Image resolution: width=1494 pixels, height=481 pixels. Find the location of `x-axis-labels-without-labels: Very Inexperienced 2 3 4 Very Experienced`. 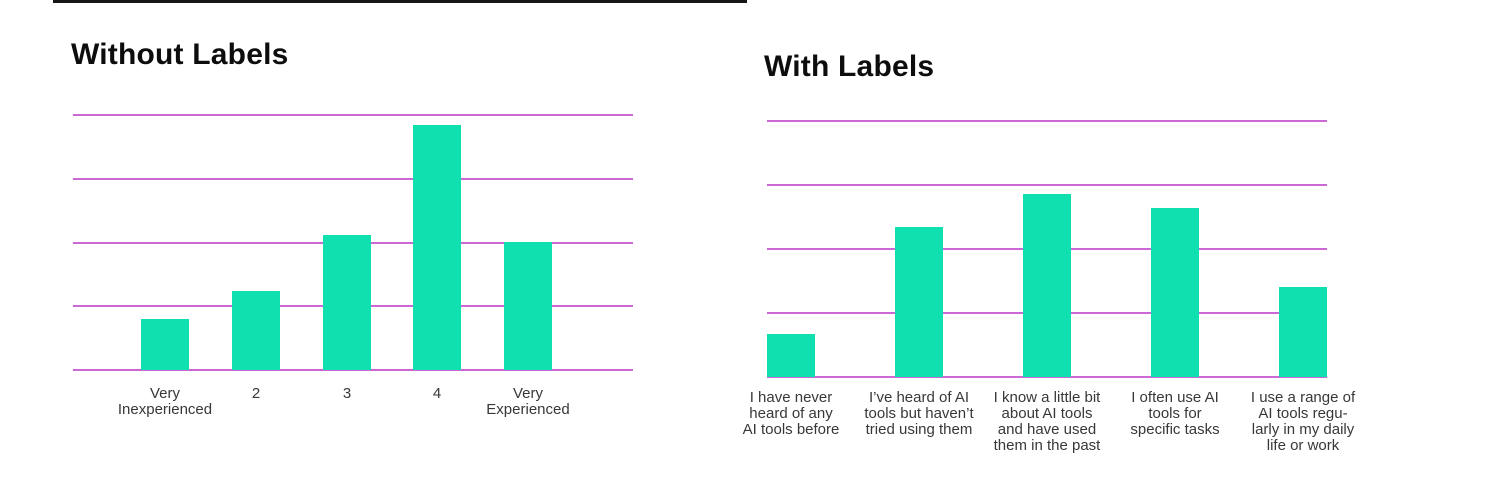

x-axis-labels-without-labels: Very Inexperienced 2 3 4 Very Experienced is located at coordinates (353, 420).